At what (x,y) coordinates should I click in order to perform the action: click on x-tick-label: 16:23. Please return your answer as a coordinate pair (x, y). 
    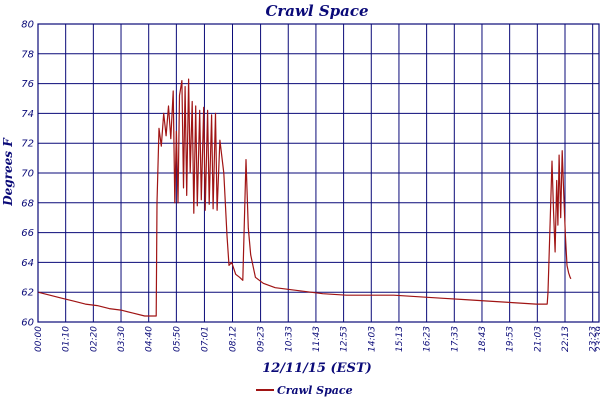
    Looking at the image, I should click on (428, 339).